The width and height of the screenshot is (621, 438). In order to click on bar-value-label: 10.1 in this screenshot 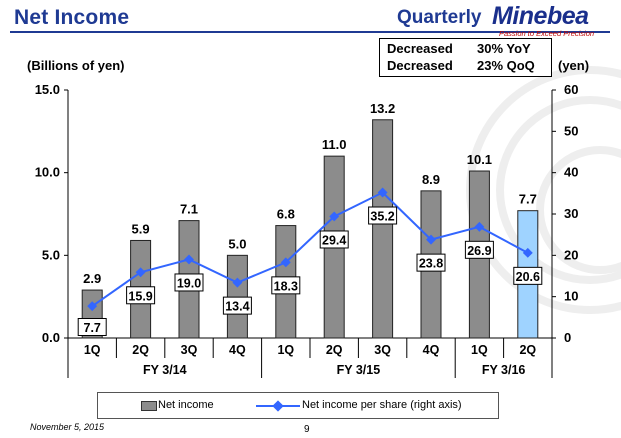, I will do `click(479, 159)`.